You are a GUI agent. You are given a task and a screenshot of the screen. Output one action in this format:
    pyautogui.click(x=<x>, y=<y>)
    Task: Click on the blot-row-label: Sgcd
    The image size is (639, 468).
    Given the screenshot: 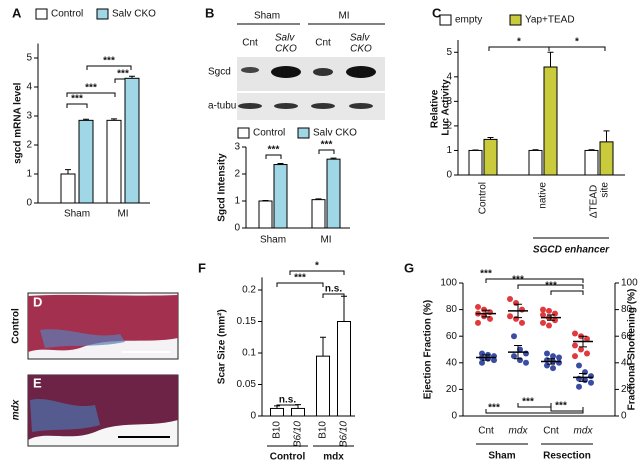 What is the action you would take?
    pyautogui.click(x=219, y=72)
    